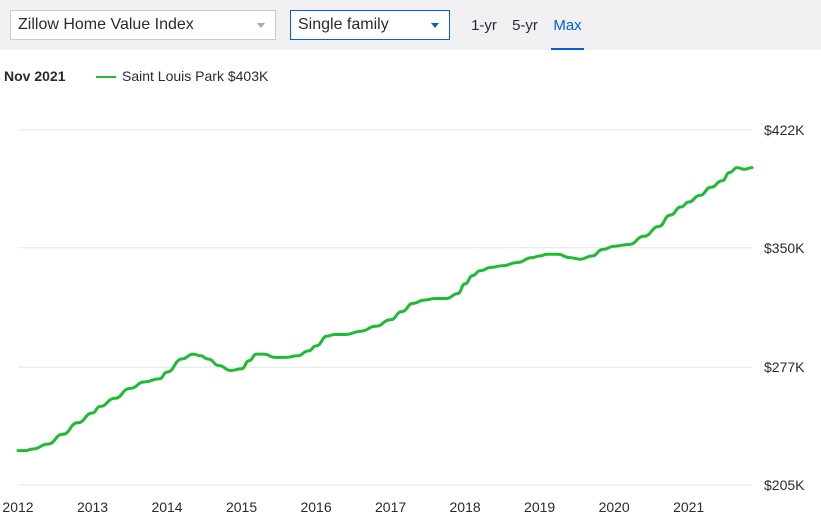  What do you see at coordinates (166, 507) in the screenshot?
I see `x-tick-label: 2014` at bounding box center [166, 507].